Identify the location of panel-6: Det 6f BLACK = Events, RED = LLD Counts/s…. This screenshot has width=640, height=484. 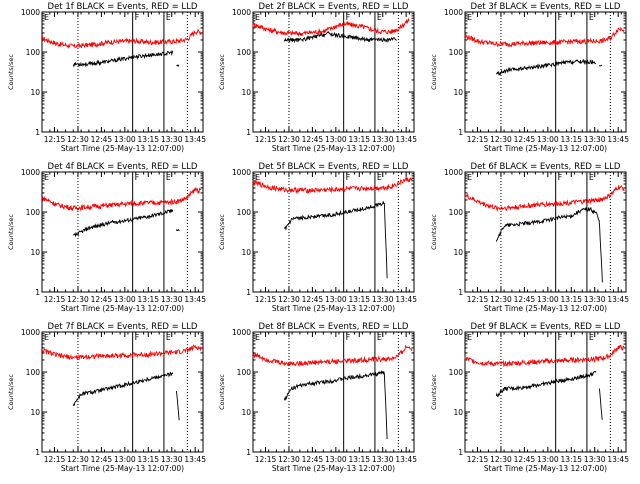
(529, 237).